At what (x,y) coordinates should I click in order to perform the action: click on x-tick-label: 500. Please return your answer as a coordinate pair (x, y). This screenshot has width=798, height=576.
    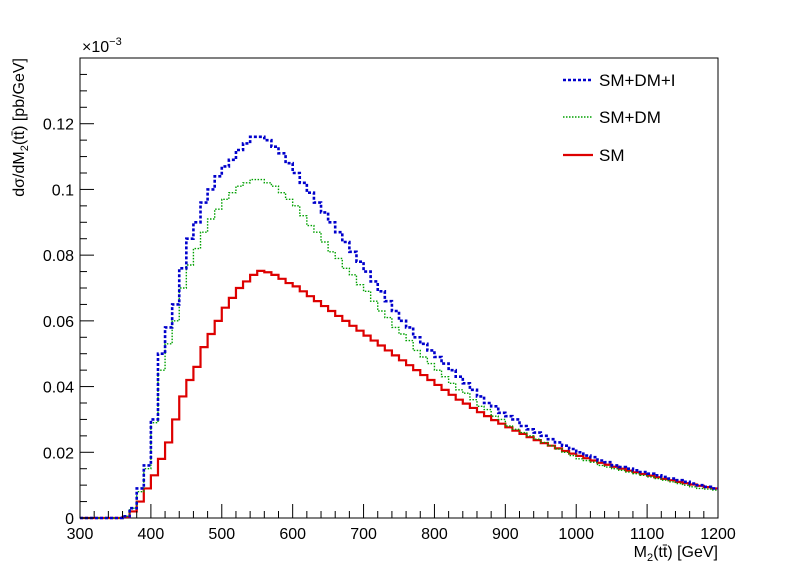
    Looking at the image, I should click on (221, 534).